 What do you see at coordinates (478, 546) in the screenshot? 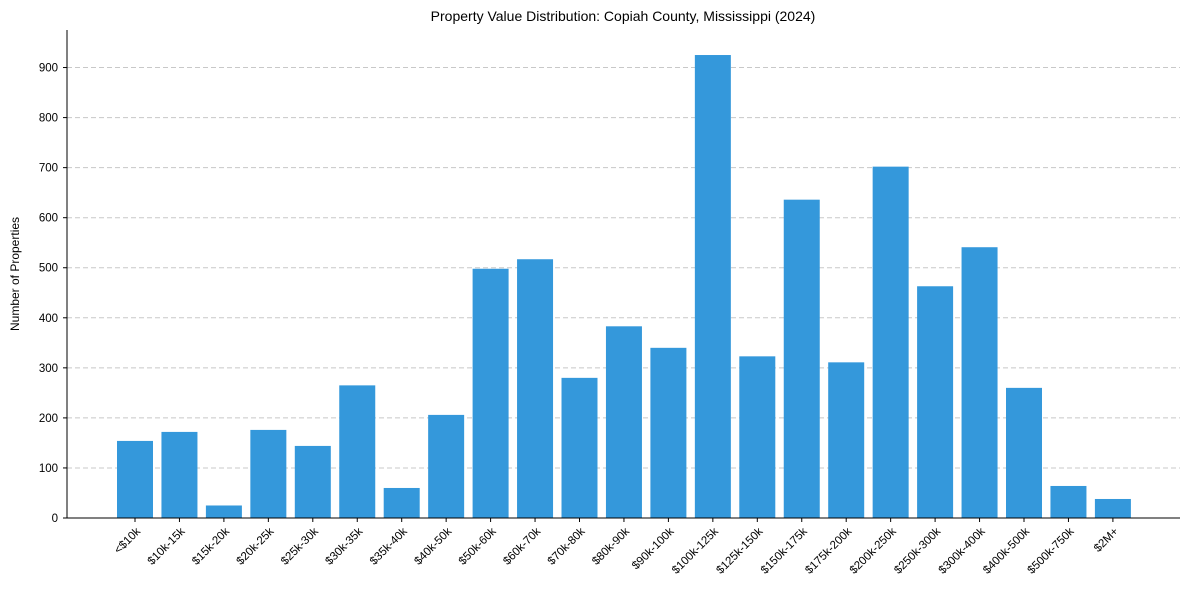
I see `x-tick-label: $50k-60k` at bounding box center [478, 546].